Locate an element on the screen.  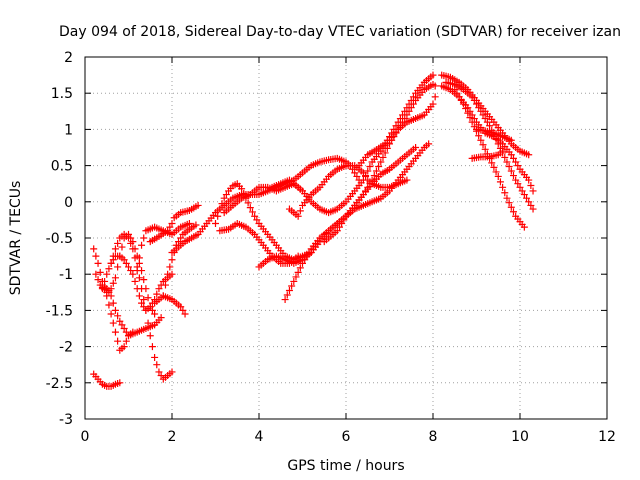
y-tick-label: -3 is located at coordinates (66, 420).